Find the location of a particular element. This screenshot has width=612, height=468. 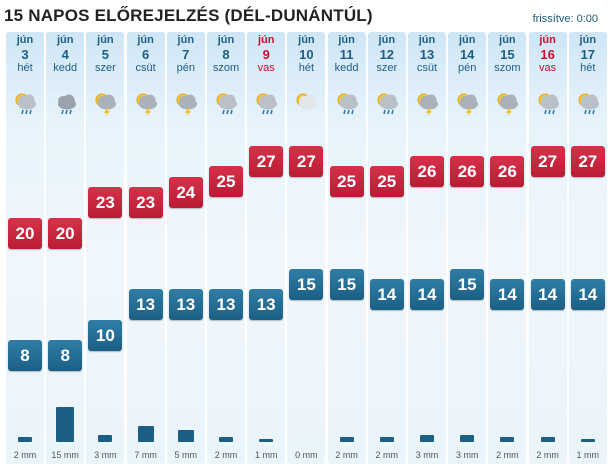

day-header: jún 17 hét is located at coordinates (588, 60).